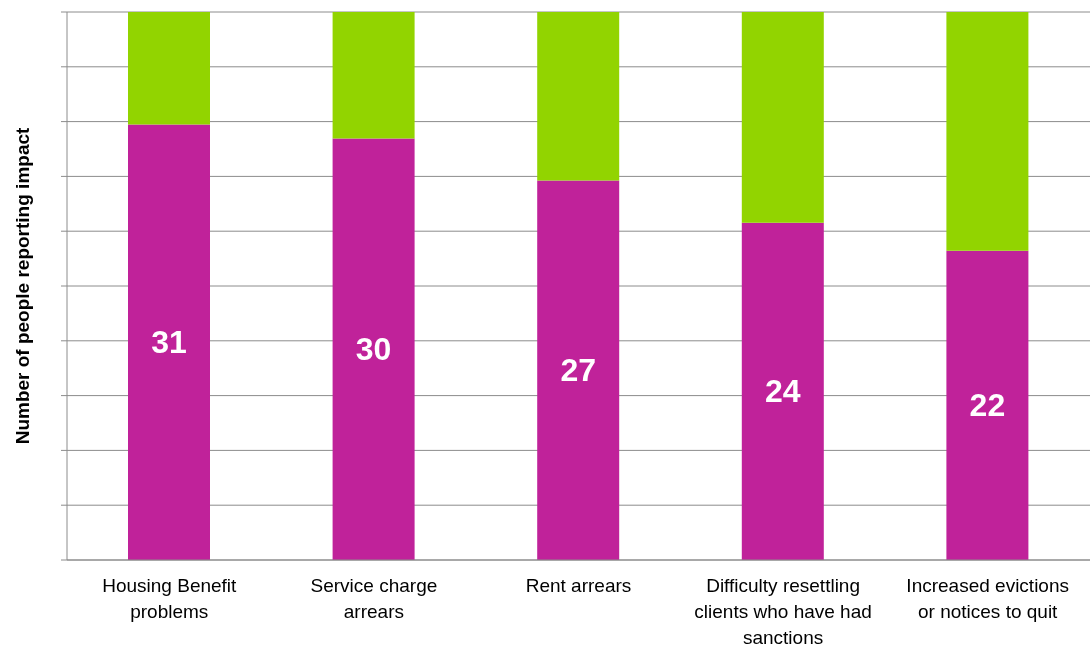  Describe the element at coordinates (374, 598) in the screenshot. I see `x-tick-label: Service charge arrears` at that location.